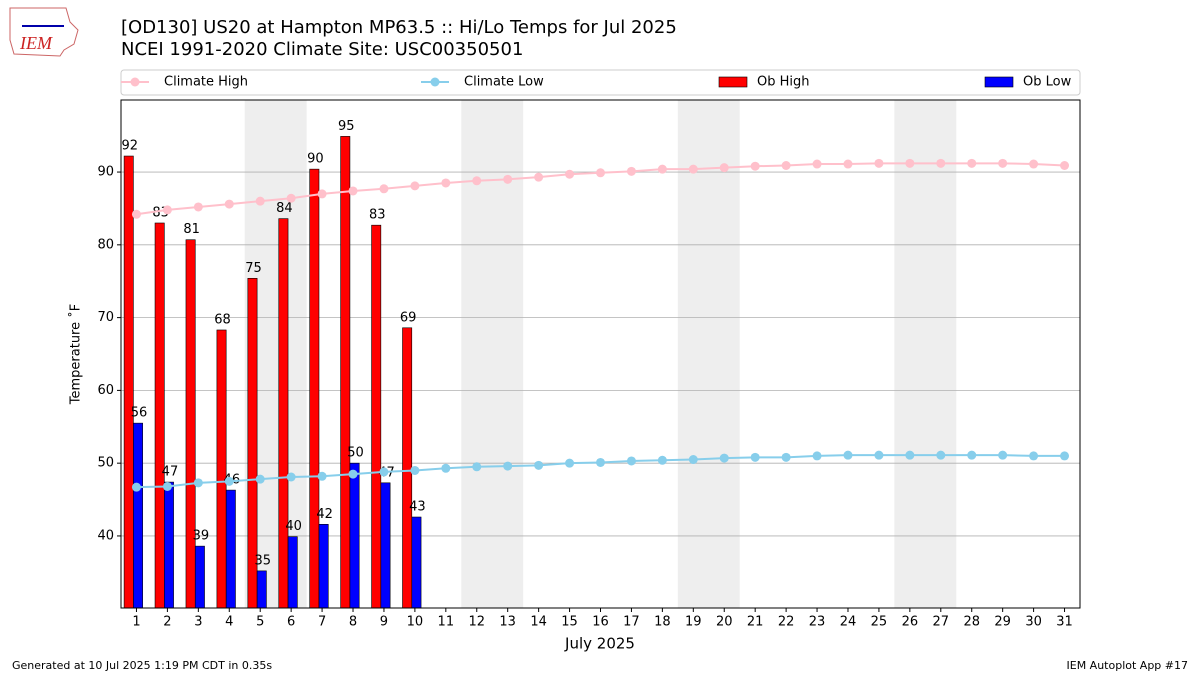 The height and width of the screenshot is (675, 1200). What do you see at coordinates (538, 622) in the screenshot?
I see `x-tick-label: 14` at bounding box center [538, 622].